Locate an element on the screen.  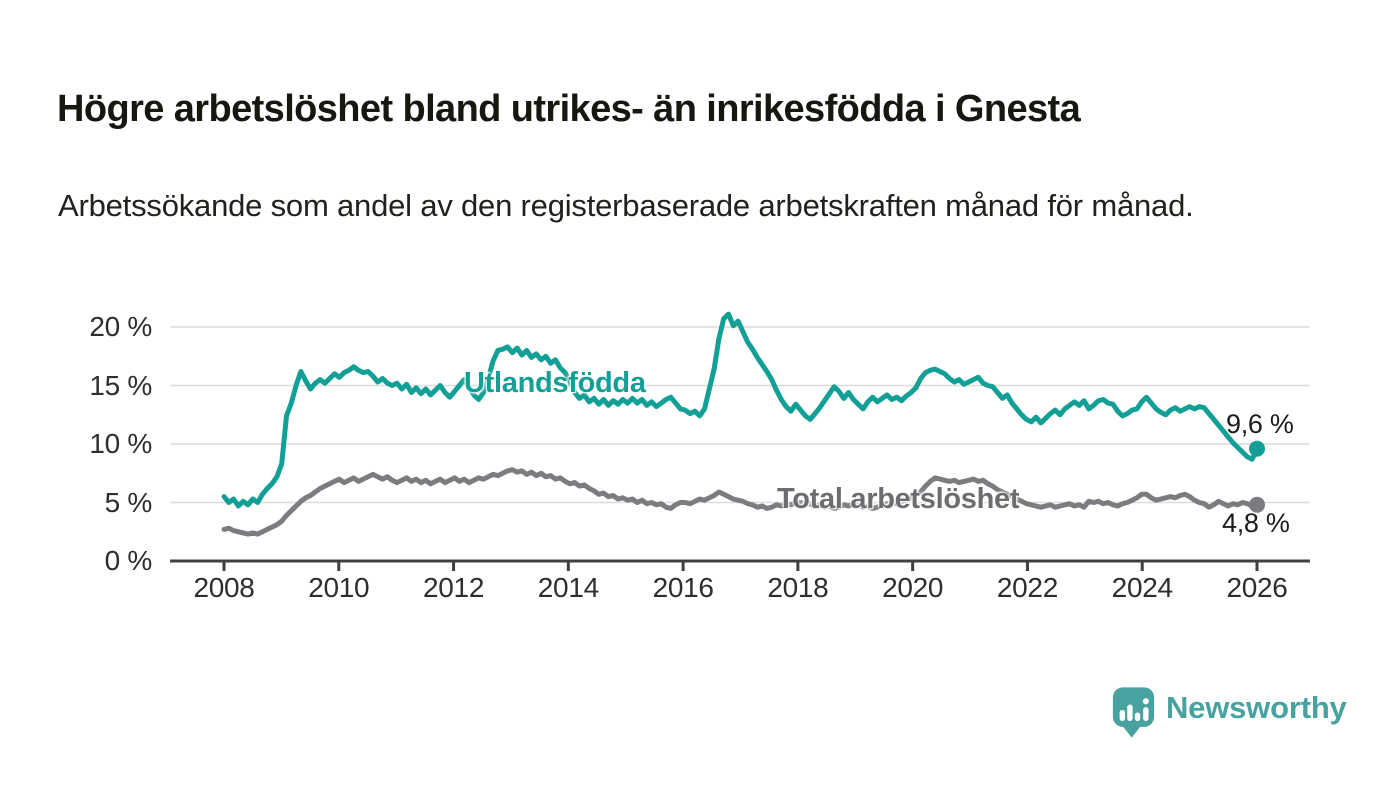
series-label-total-arbetsloshet: Total arbetslöshet is located at coordinates (898, 499).